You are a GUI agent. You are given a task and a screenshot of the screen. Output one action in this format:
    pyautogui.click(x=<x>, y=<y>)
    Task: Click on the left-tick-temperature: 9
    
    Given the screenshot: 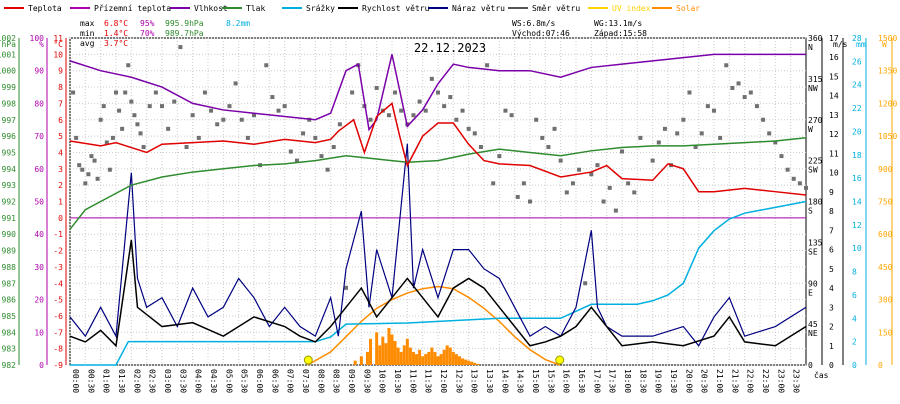 What is the action you would take?
    pyautogui.click(x=60, y=71)
    